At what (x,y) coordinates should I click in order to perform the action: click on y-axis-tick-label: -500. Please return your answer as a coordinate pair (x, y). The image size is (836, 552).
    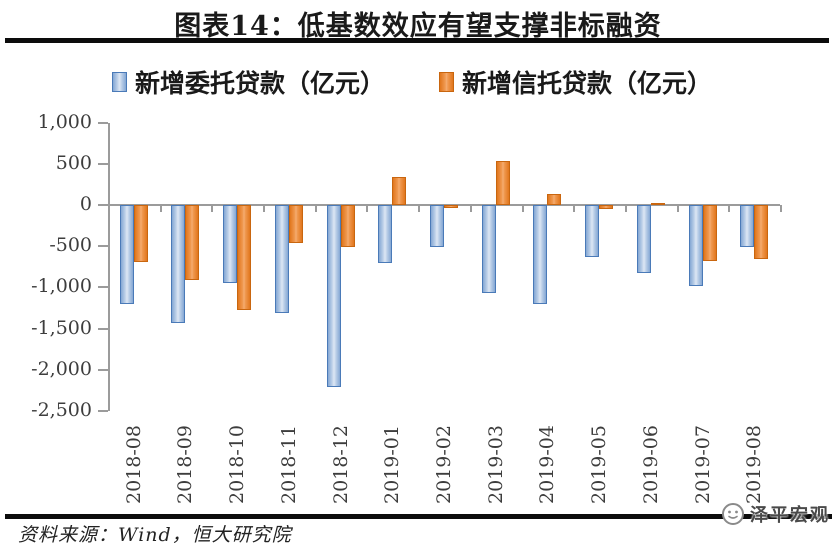
    Looking at the image, I should click on (70, 245).